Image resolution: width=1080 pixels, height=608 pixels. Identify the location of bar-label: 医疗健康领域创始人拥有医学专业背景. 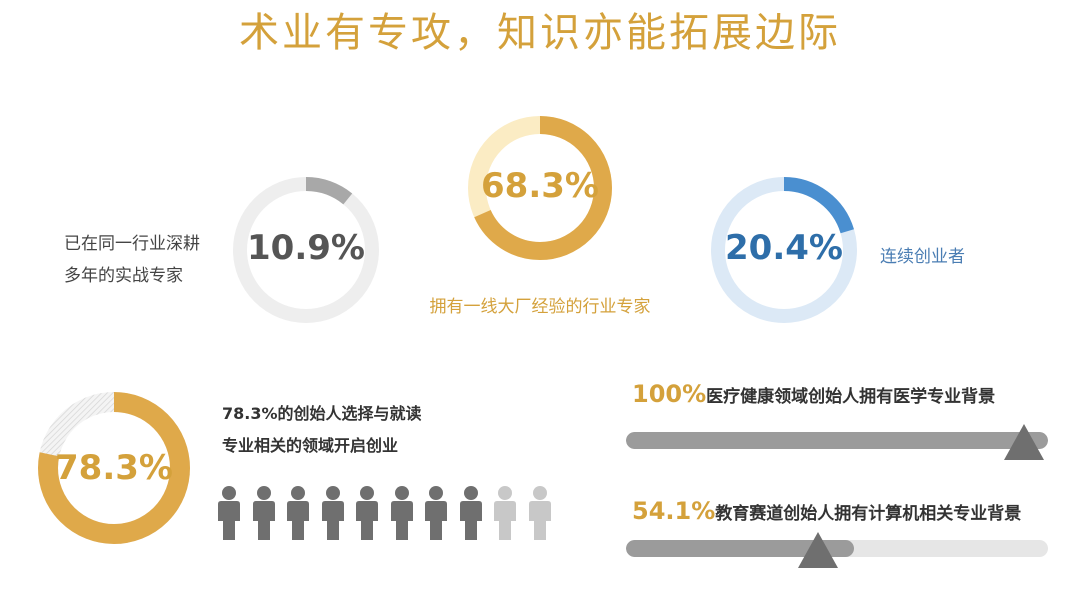
(851, 397).